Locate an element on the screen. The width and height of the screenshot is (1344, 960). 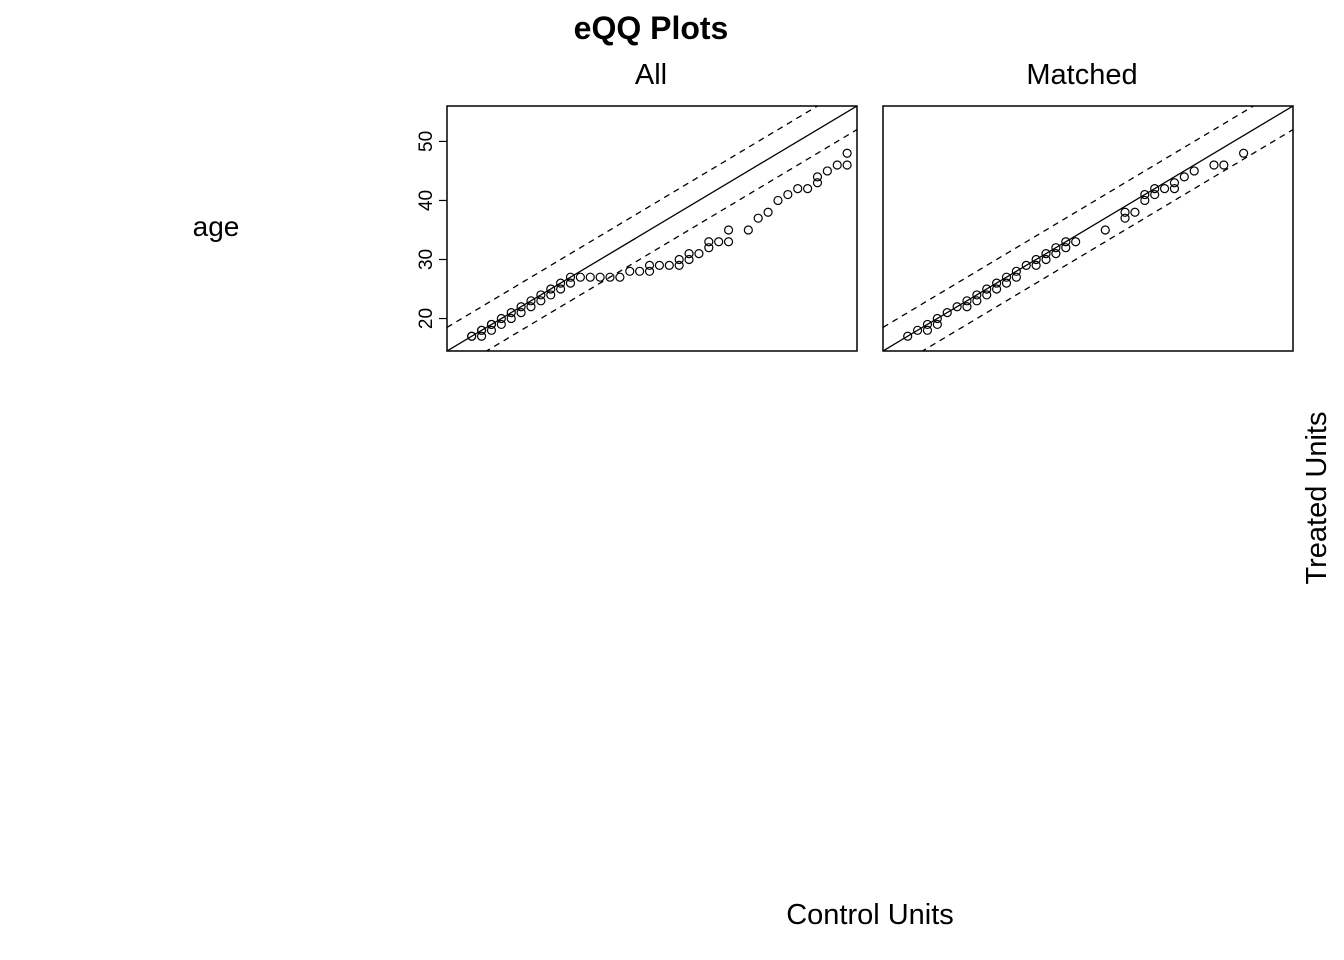
identity-line is located at coordinates (652, 228).